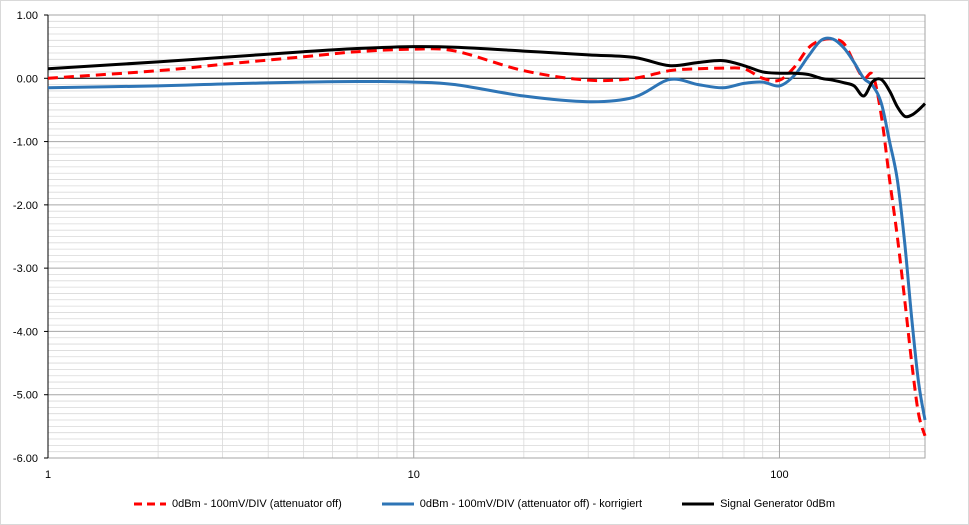 This screenshot has height=525, width=969. What do you see at coordinates (25, 143) in the screenshot?
I see `y-tick-label: -1.00` at bounding box center [25, 143].